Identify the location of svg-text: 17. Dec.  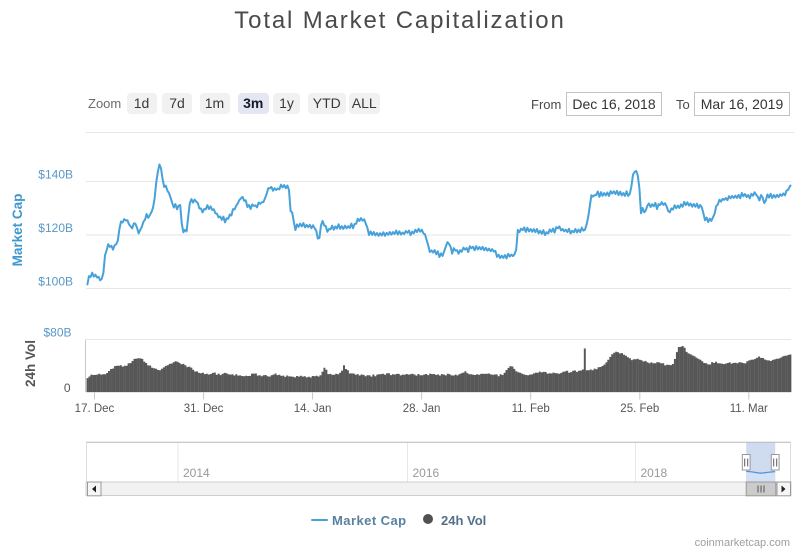
(95, 409).